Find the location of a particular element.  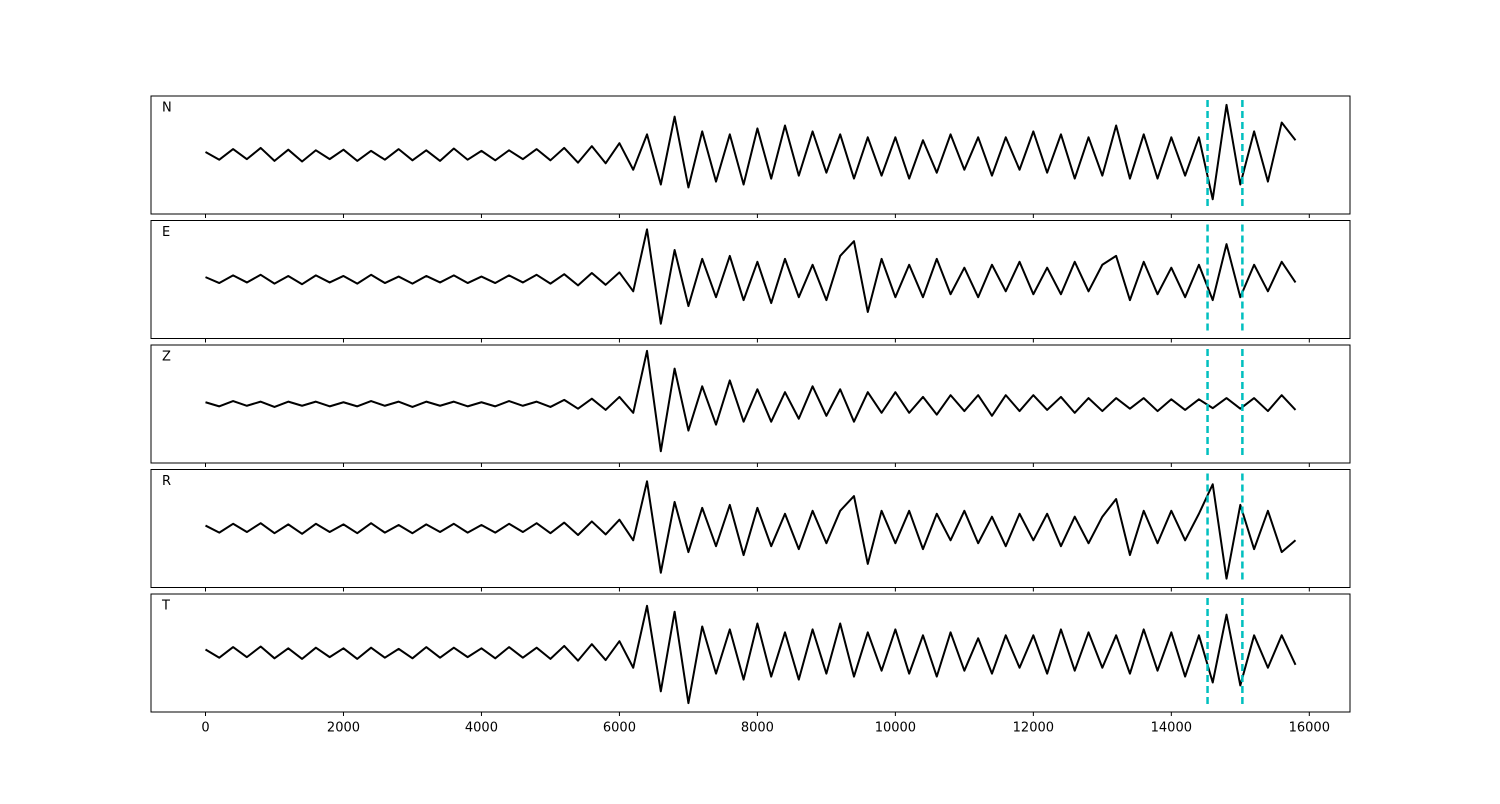

x-tick-label: 2000 is located at coordinates (343, 728).